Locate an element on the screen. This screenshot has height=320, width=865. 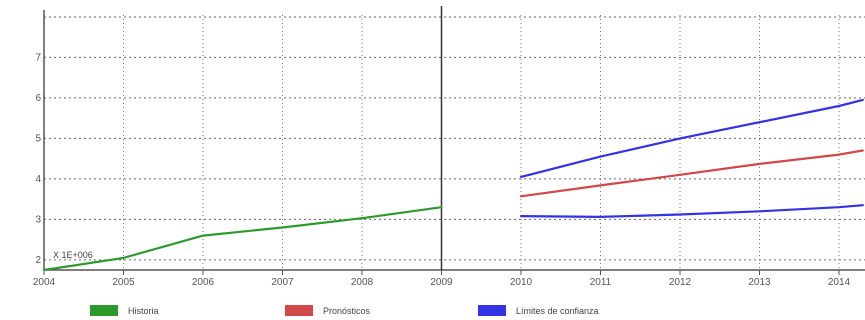
legend-item-limites: Límites de confianza is located at coordinates (538, 310).